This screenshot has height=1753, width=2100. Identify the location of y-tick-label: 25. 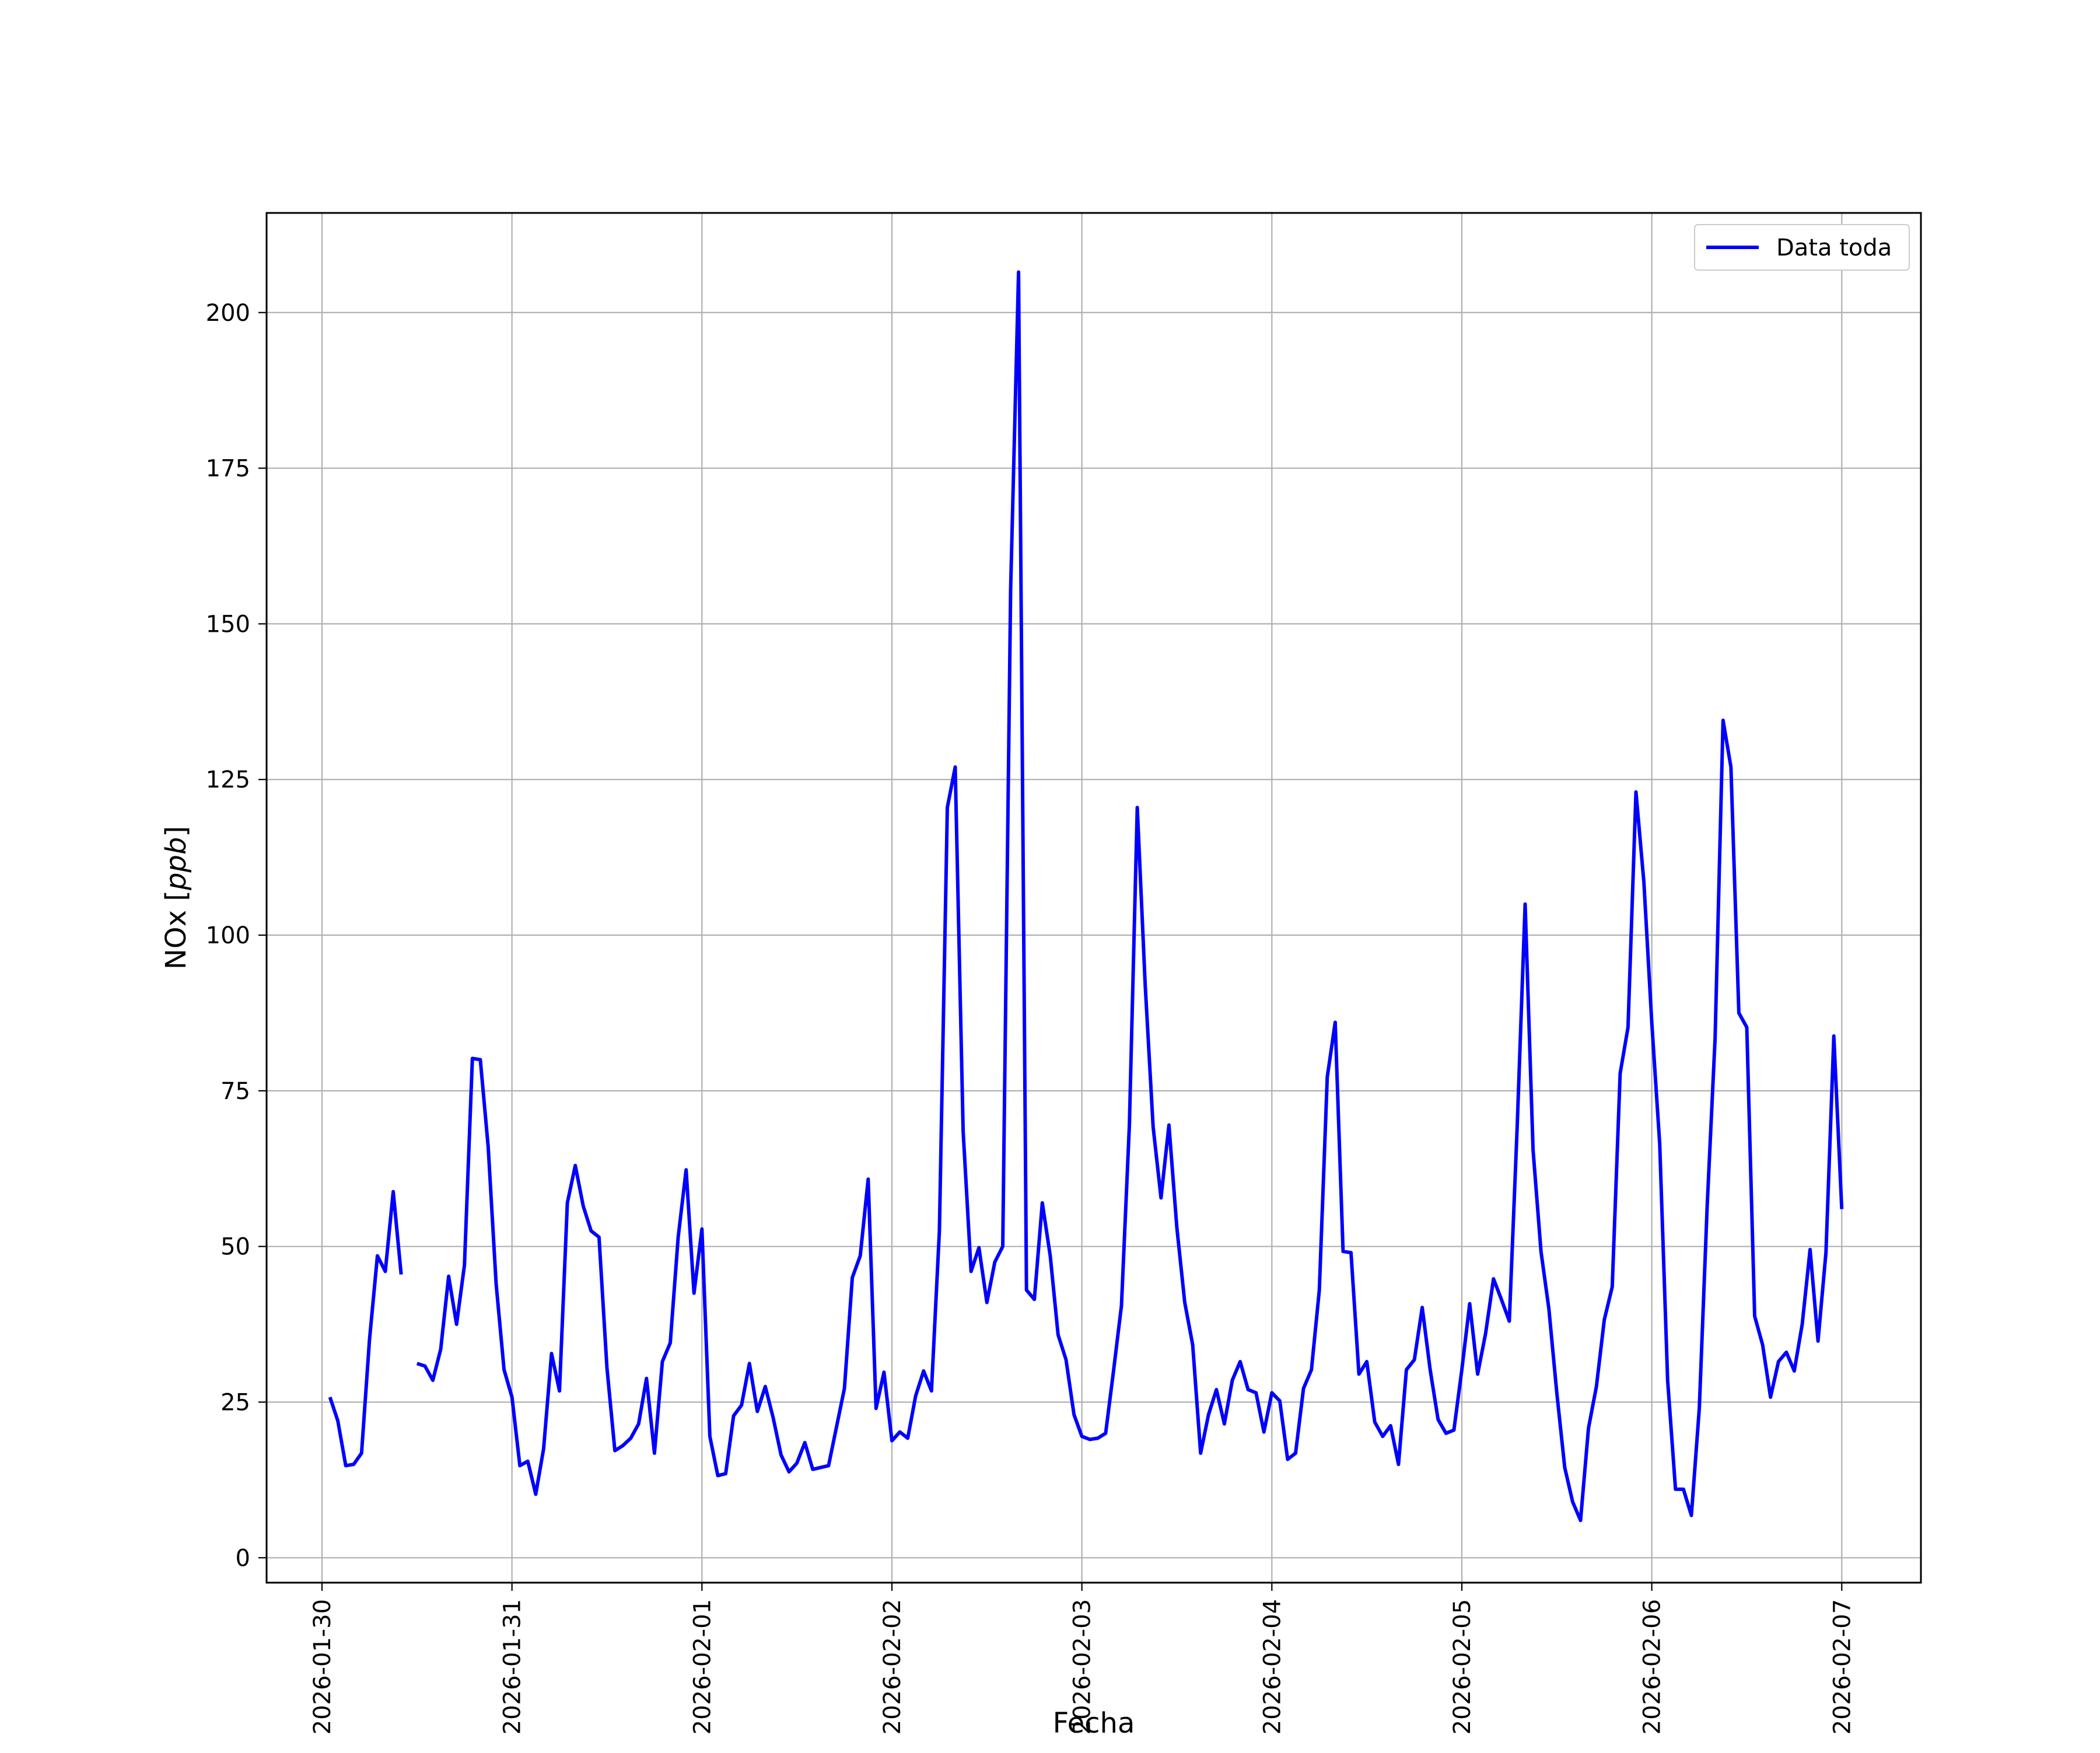
(235, 1402).